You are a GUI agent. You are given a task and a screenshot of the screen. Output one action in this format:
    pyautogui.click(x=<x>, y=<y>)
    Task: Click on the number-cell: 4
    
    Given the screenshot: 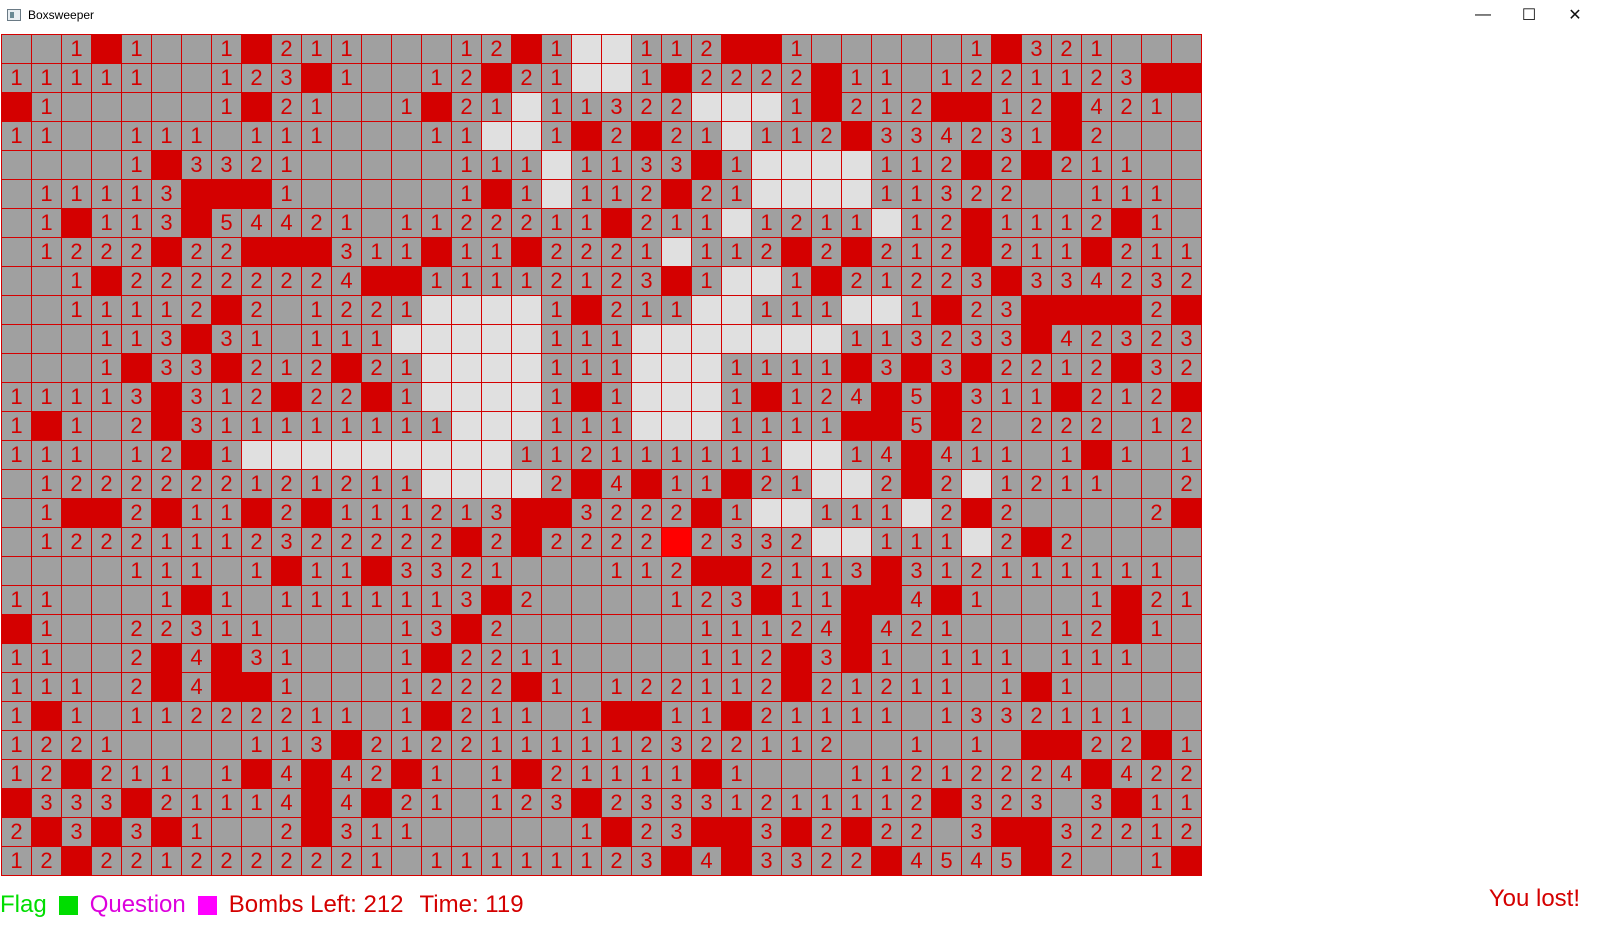 What is the action you would take?
    pyautogui.click(x=287, y=223)
    